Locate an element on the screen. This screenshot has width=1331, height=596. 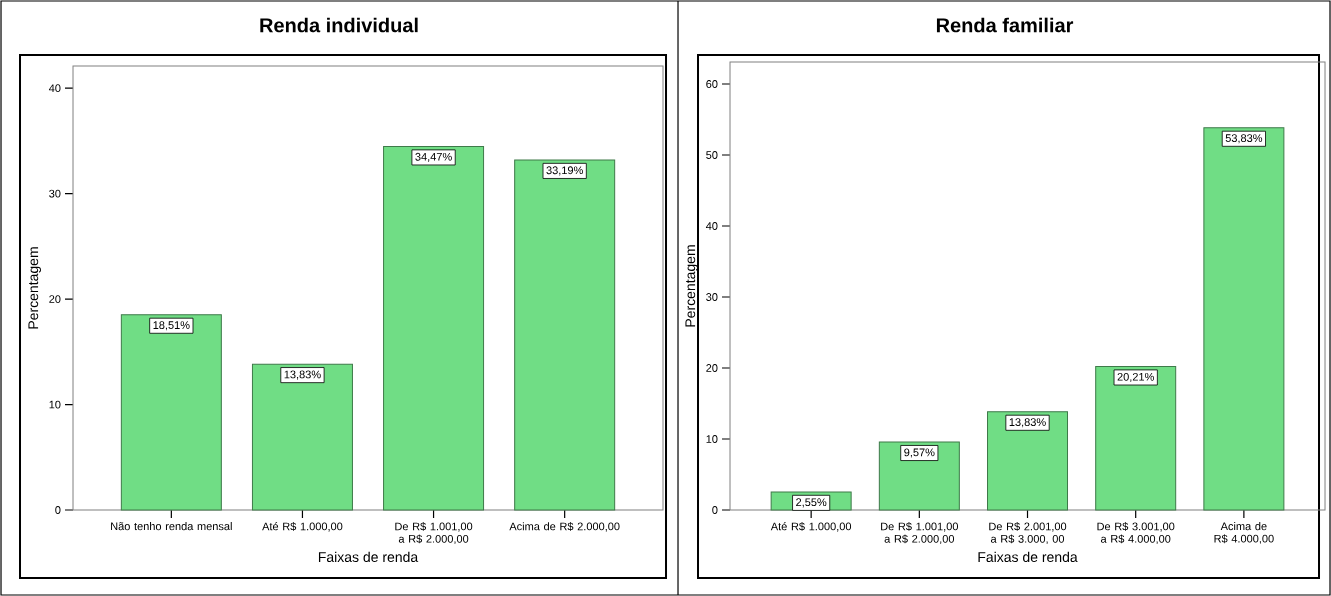
x-tick-label: De R$ 2.001,00 a R$ 3.000, 00 is located at coordinates (1028, 533).